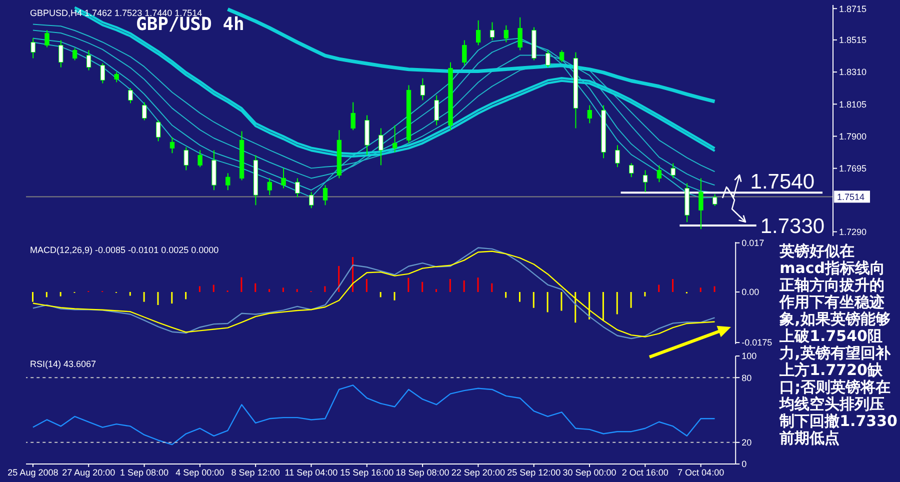  I want to click on y-tick-label: 1.8310, so click(853, 72).